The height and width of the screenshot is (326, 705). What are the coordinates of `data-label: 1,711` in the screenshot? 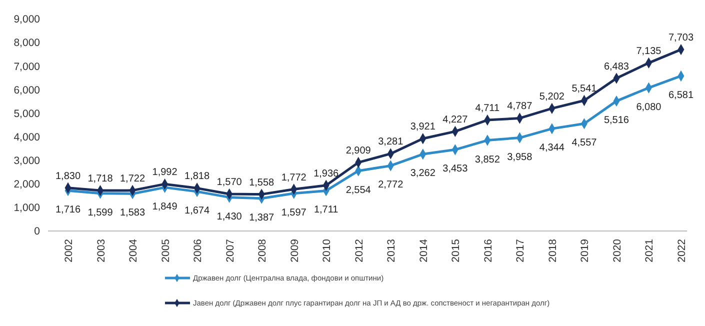 It's located at (326, 210).